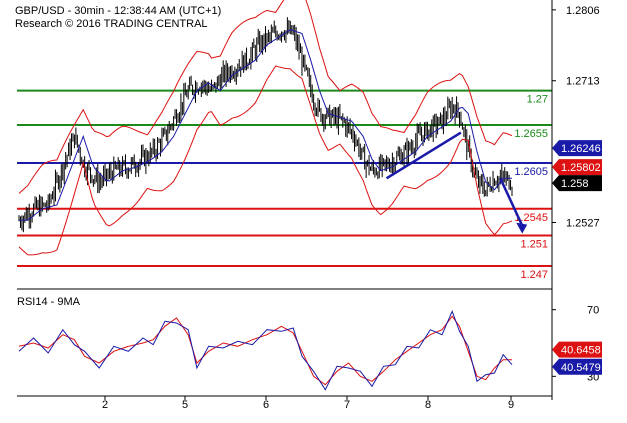 This screenshot has width=627, height=423. Describe the element at coordinates (581, 368) in the screenshot. I see `rsi-box-1-label: 40.5479` at that location.